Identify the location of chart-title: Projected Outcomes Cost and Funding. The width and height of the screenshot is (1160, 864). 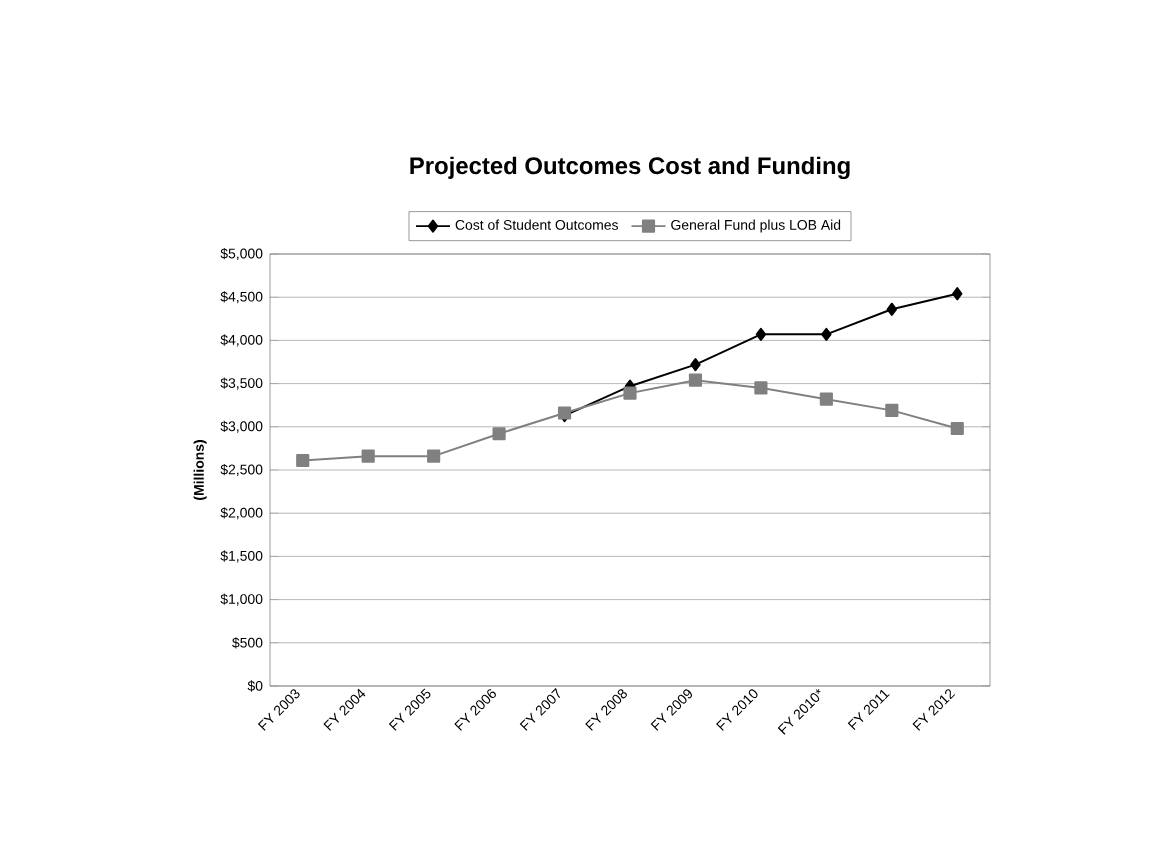
(630, 167).